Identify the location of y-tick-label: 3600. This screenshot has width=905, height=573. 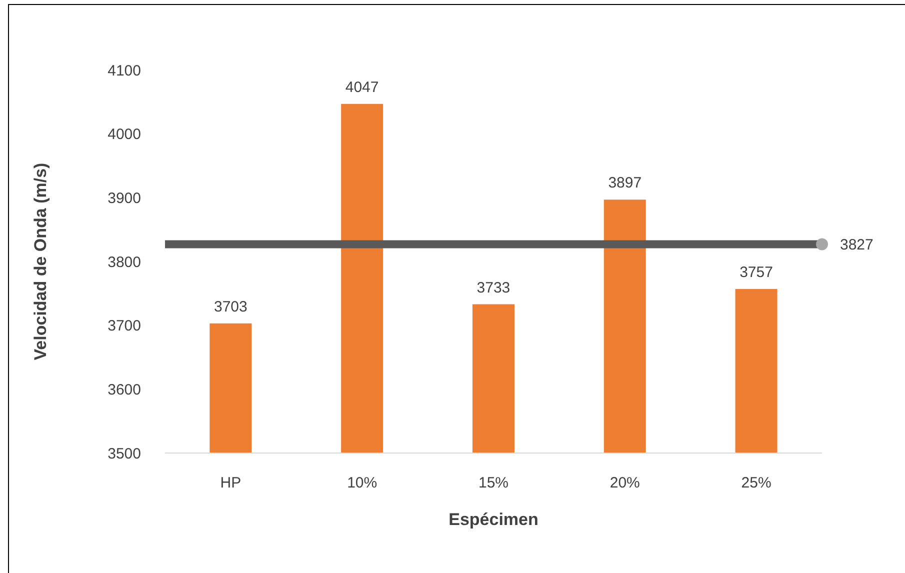
(124, 389).